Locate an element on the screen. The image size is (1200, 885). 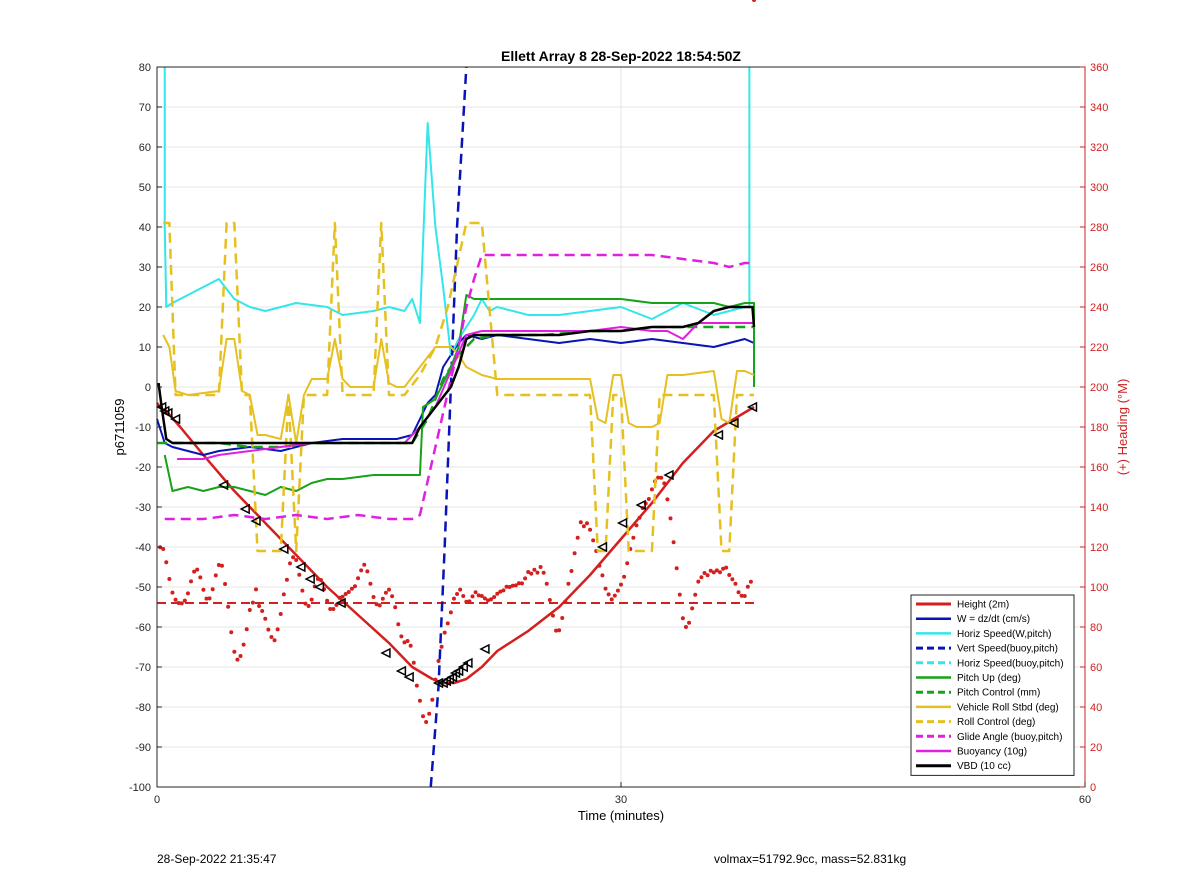
chart-title: Ellett Array 8 28-Sep-2022 18:54:50Z is located at coordinates (621, 56).